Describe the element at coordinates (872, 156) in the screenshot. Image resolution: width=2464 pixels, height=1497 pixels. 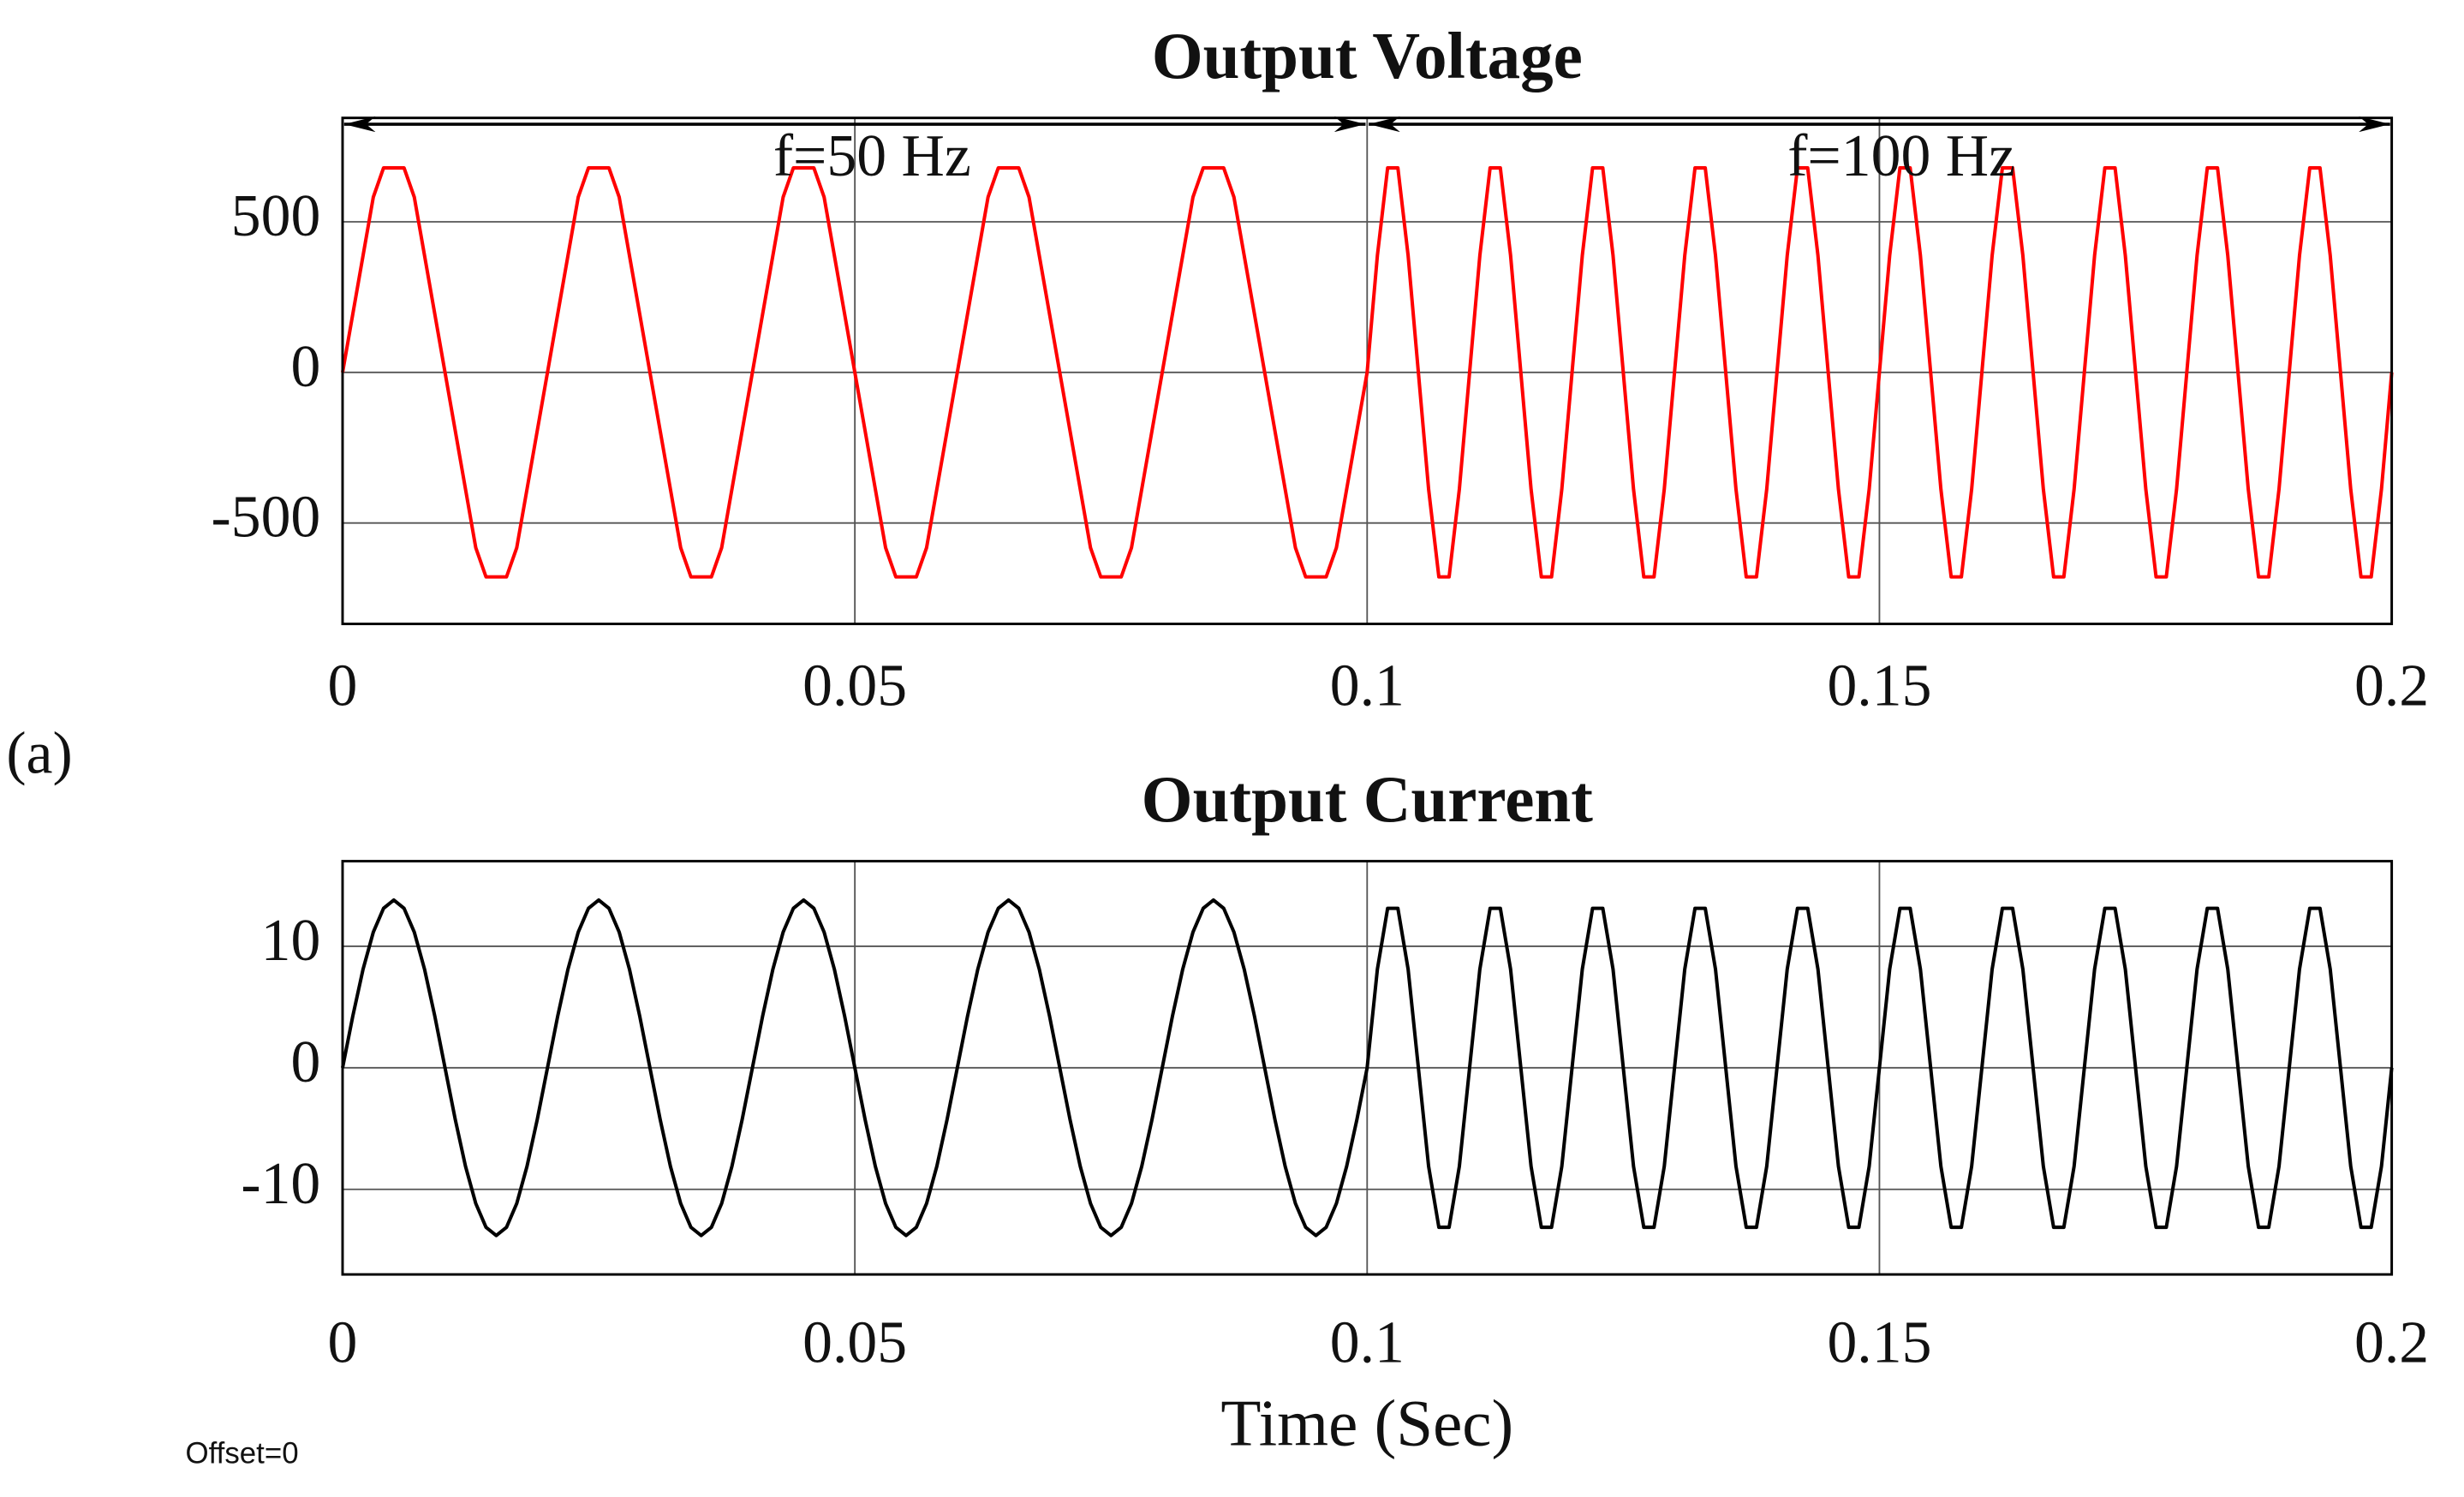
I see `frequency-annotation: f=50 Hz` at that location.